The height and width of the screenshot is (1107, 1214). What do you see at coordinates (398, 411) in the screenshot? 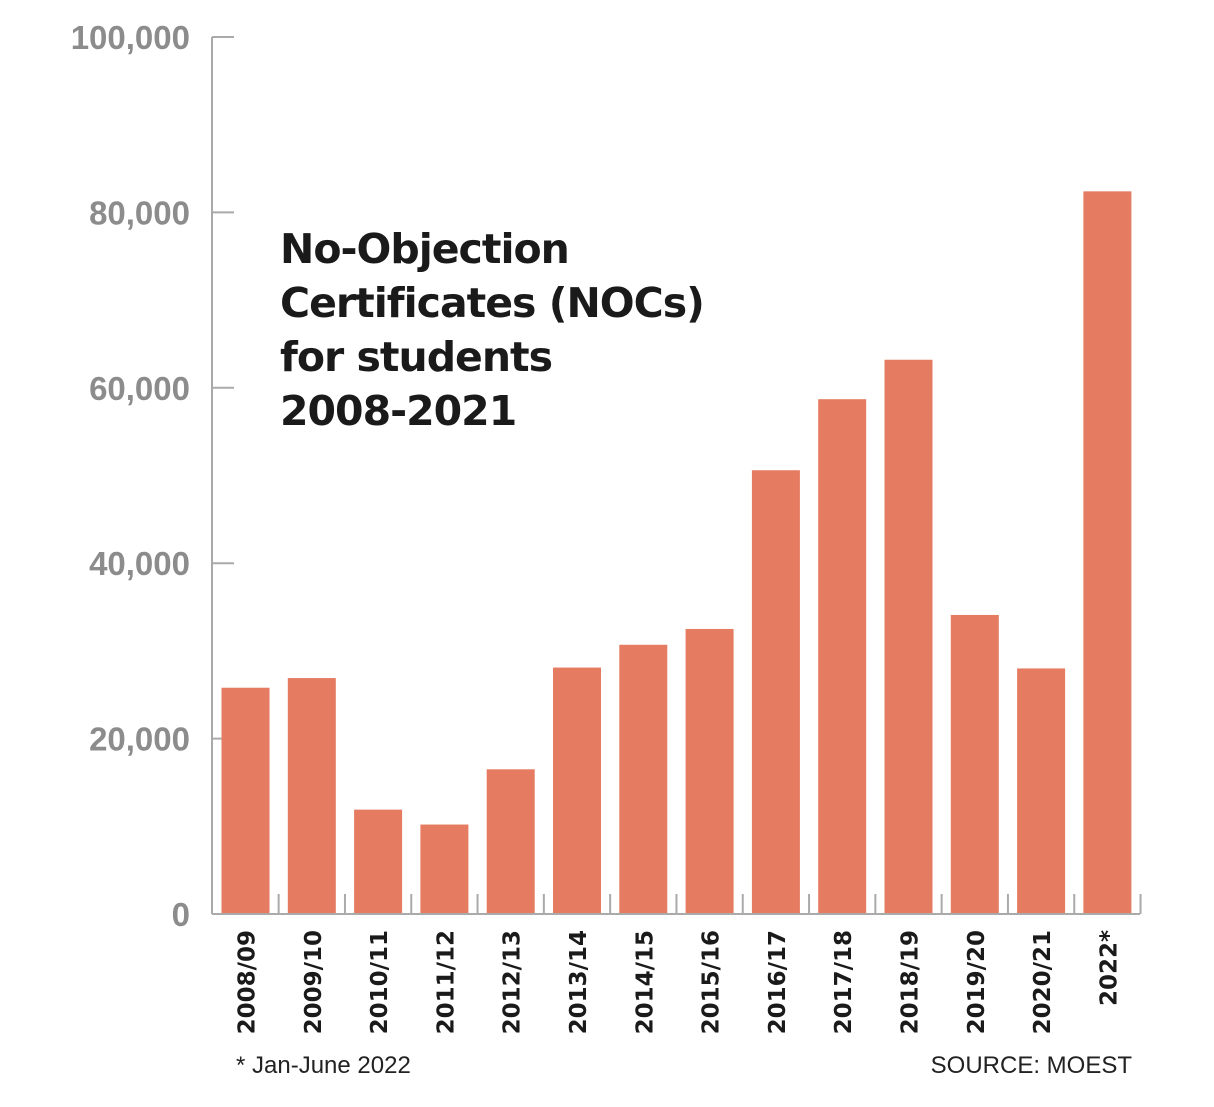
I see `chart-title-line: 2008-2021` at bounding box center [398, 411].